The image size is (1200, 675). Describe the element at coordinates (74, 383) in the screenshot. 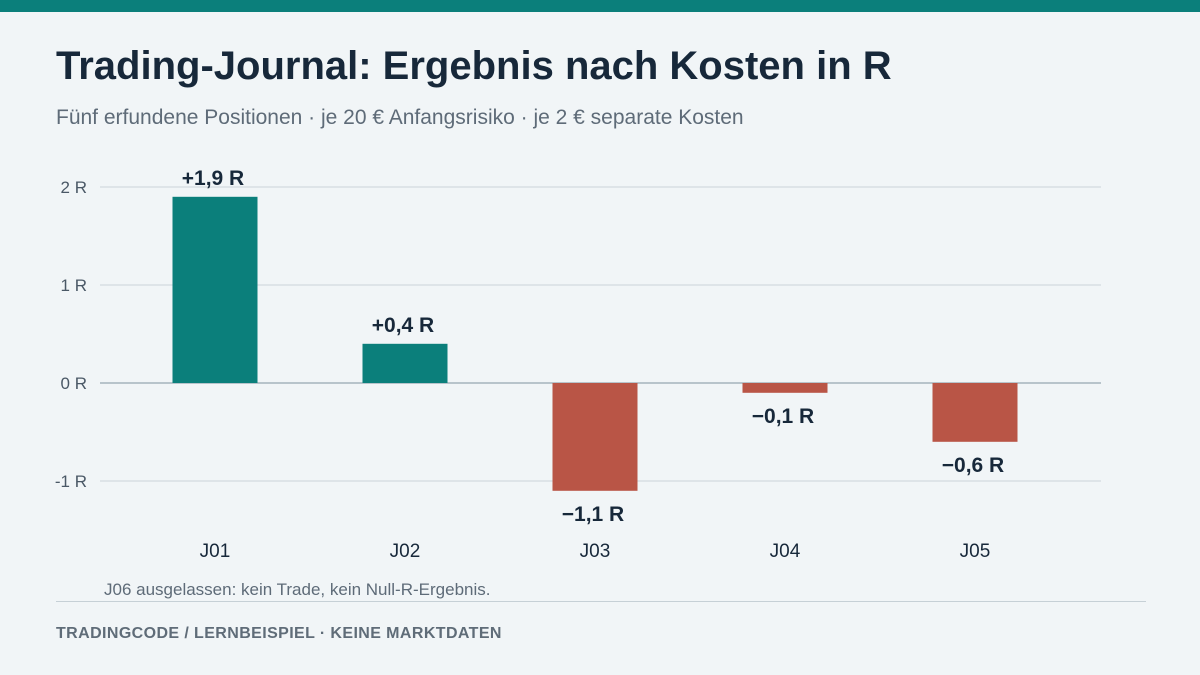

I see `y-tick-label: 0 R` at that location.